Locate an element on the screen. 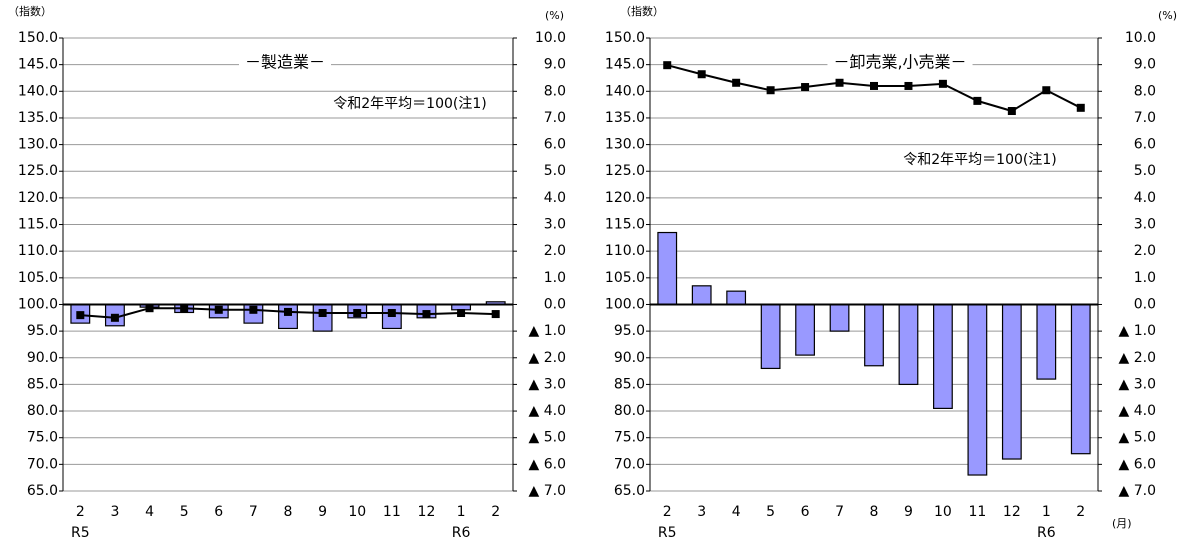 The height and width of the screenshot is (542, 1183). y2-tick-label: ▲ 4.0 is located at coordinates (1137, 411).